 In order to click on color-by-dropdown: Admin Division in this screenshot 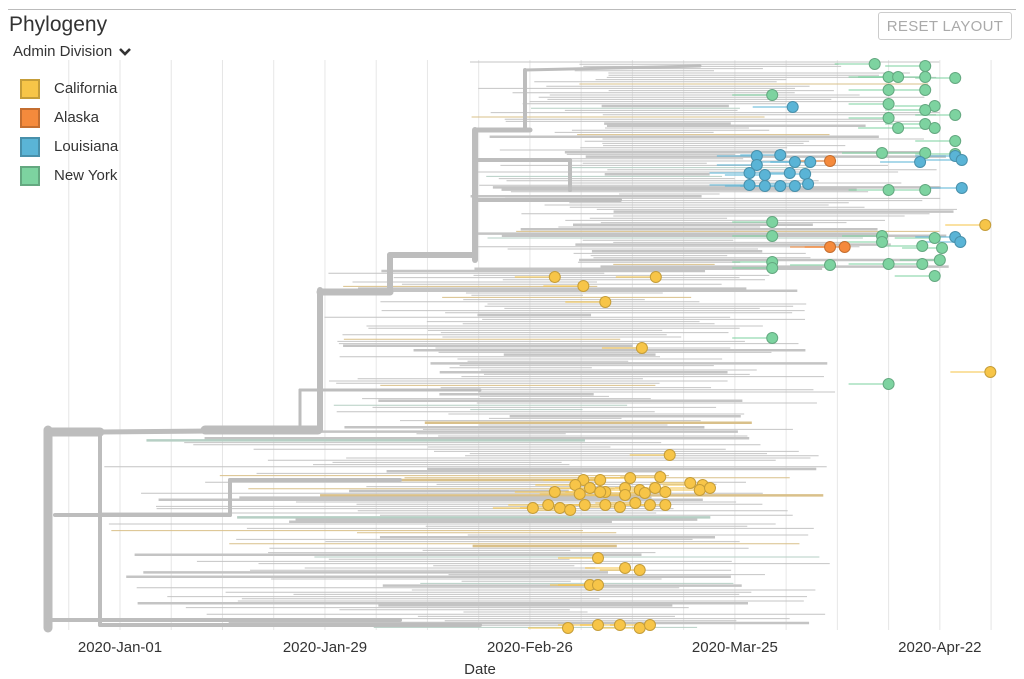, I will do `click(72, 51)`.